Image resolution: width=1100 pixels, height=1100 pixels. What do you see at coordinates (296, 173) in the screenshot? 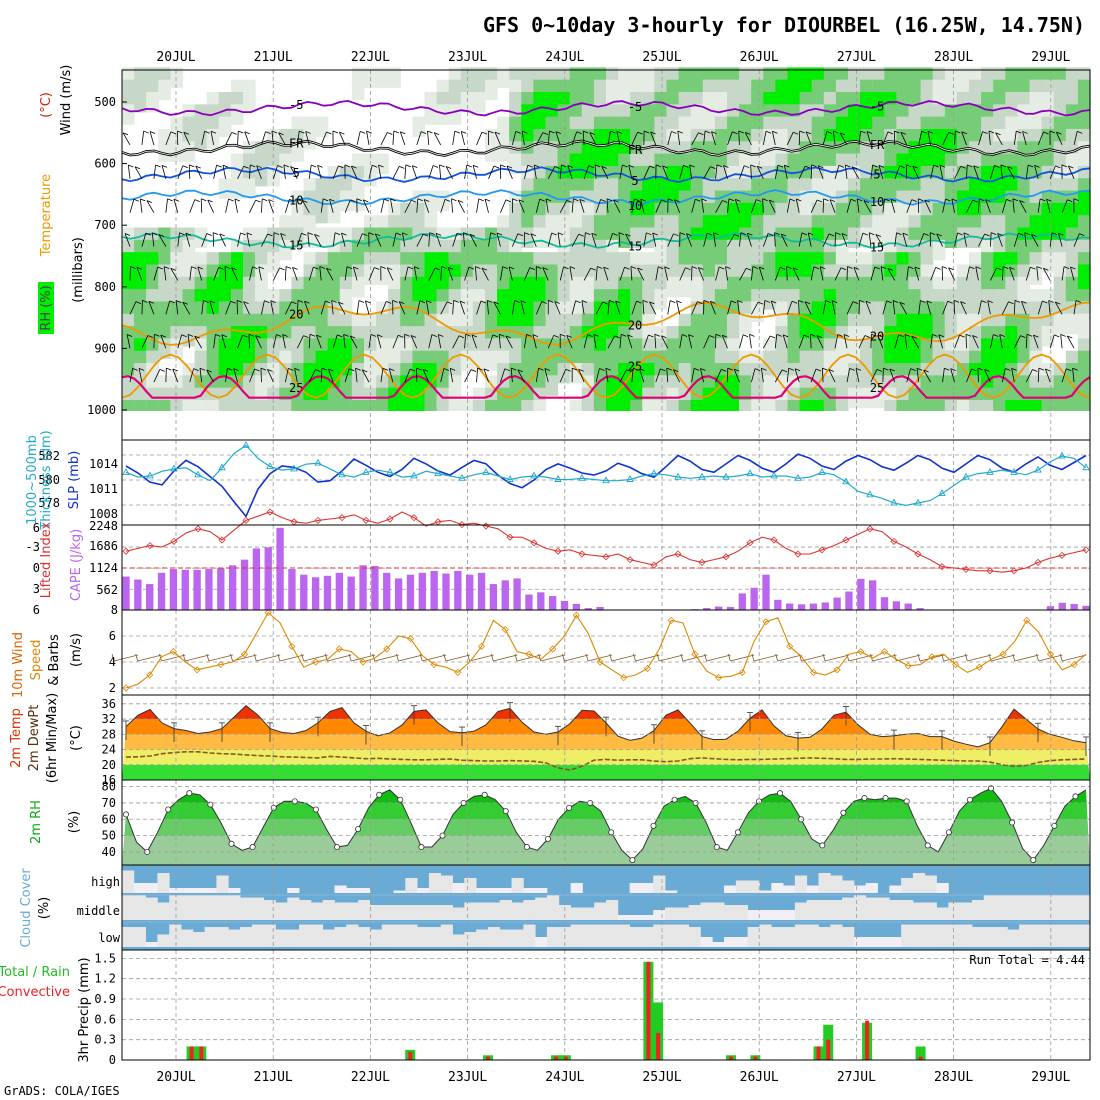
I see `contour-label: 5` at bounding box center [296, 173].